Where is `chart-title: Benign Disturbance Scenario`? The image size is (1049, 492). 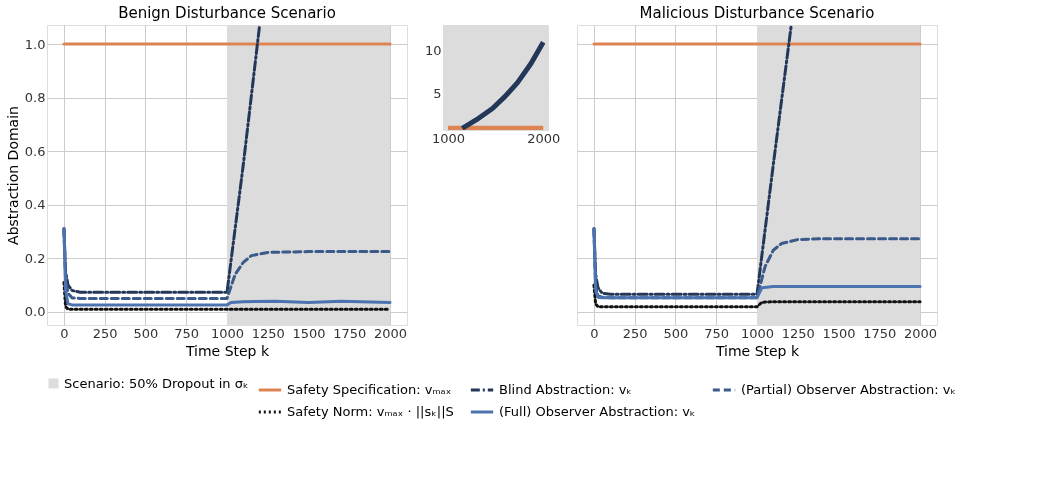 chart-title: Benign Disturbance Scenario is located at coordinates (227, 13).